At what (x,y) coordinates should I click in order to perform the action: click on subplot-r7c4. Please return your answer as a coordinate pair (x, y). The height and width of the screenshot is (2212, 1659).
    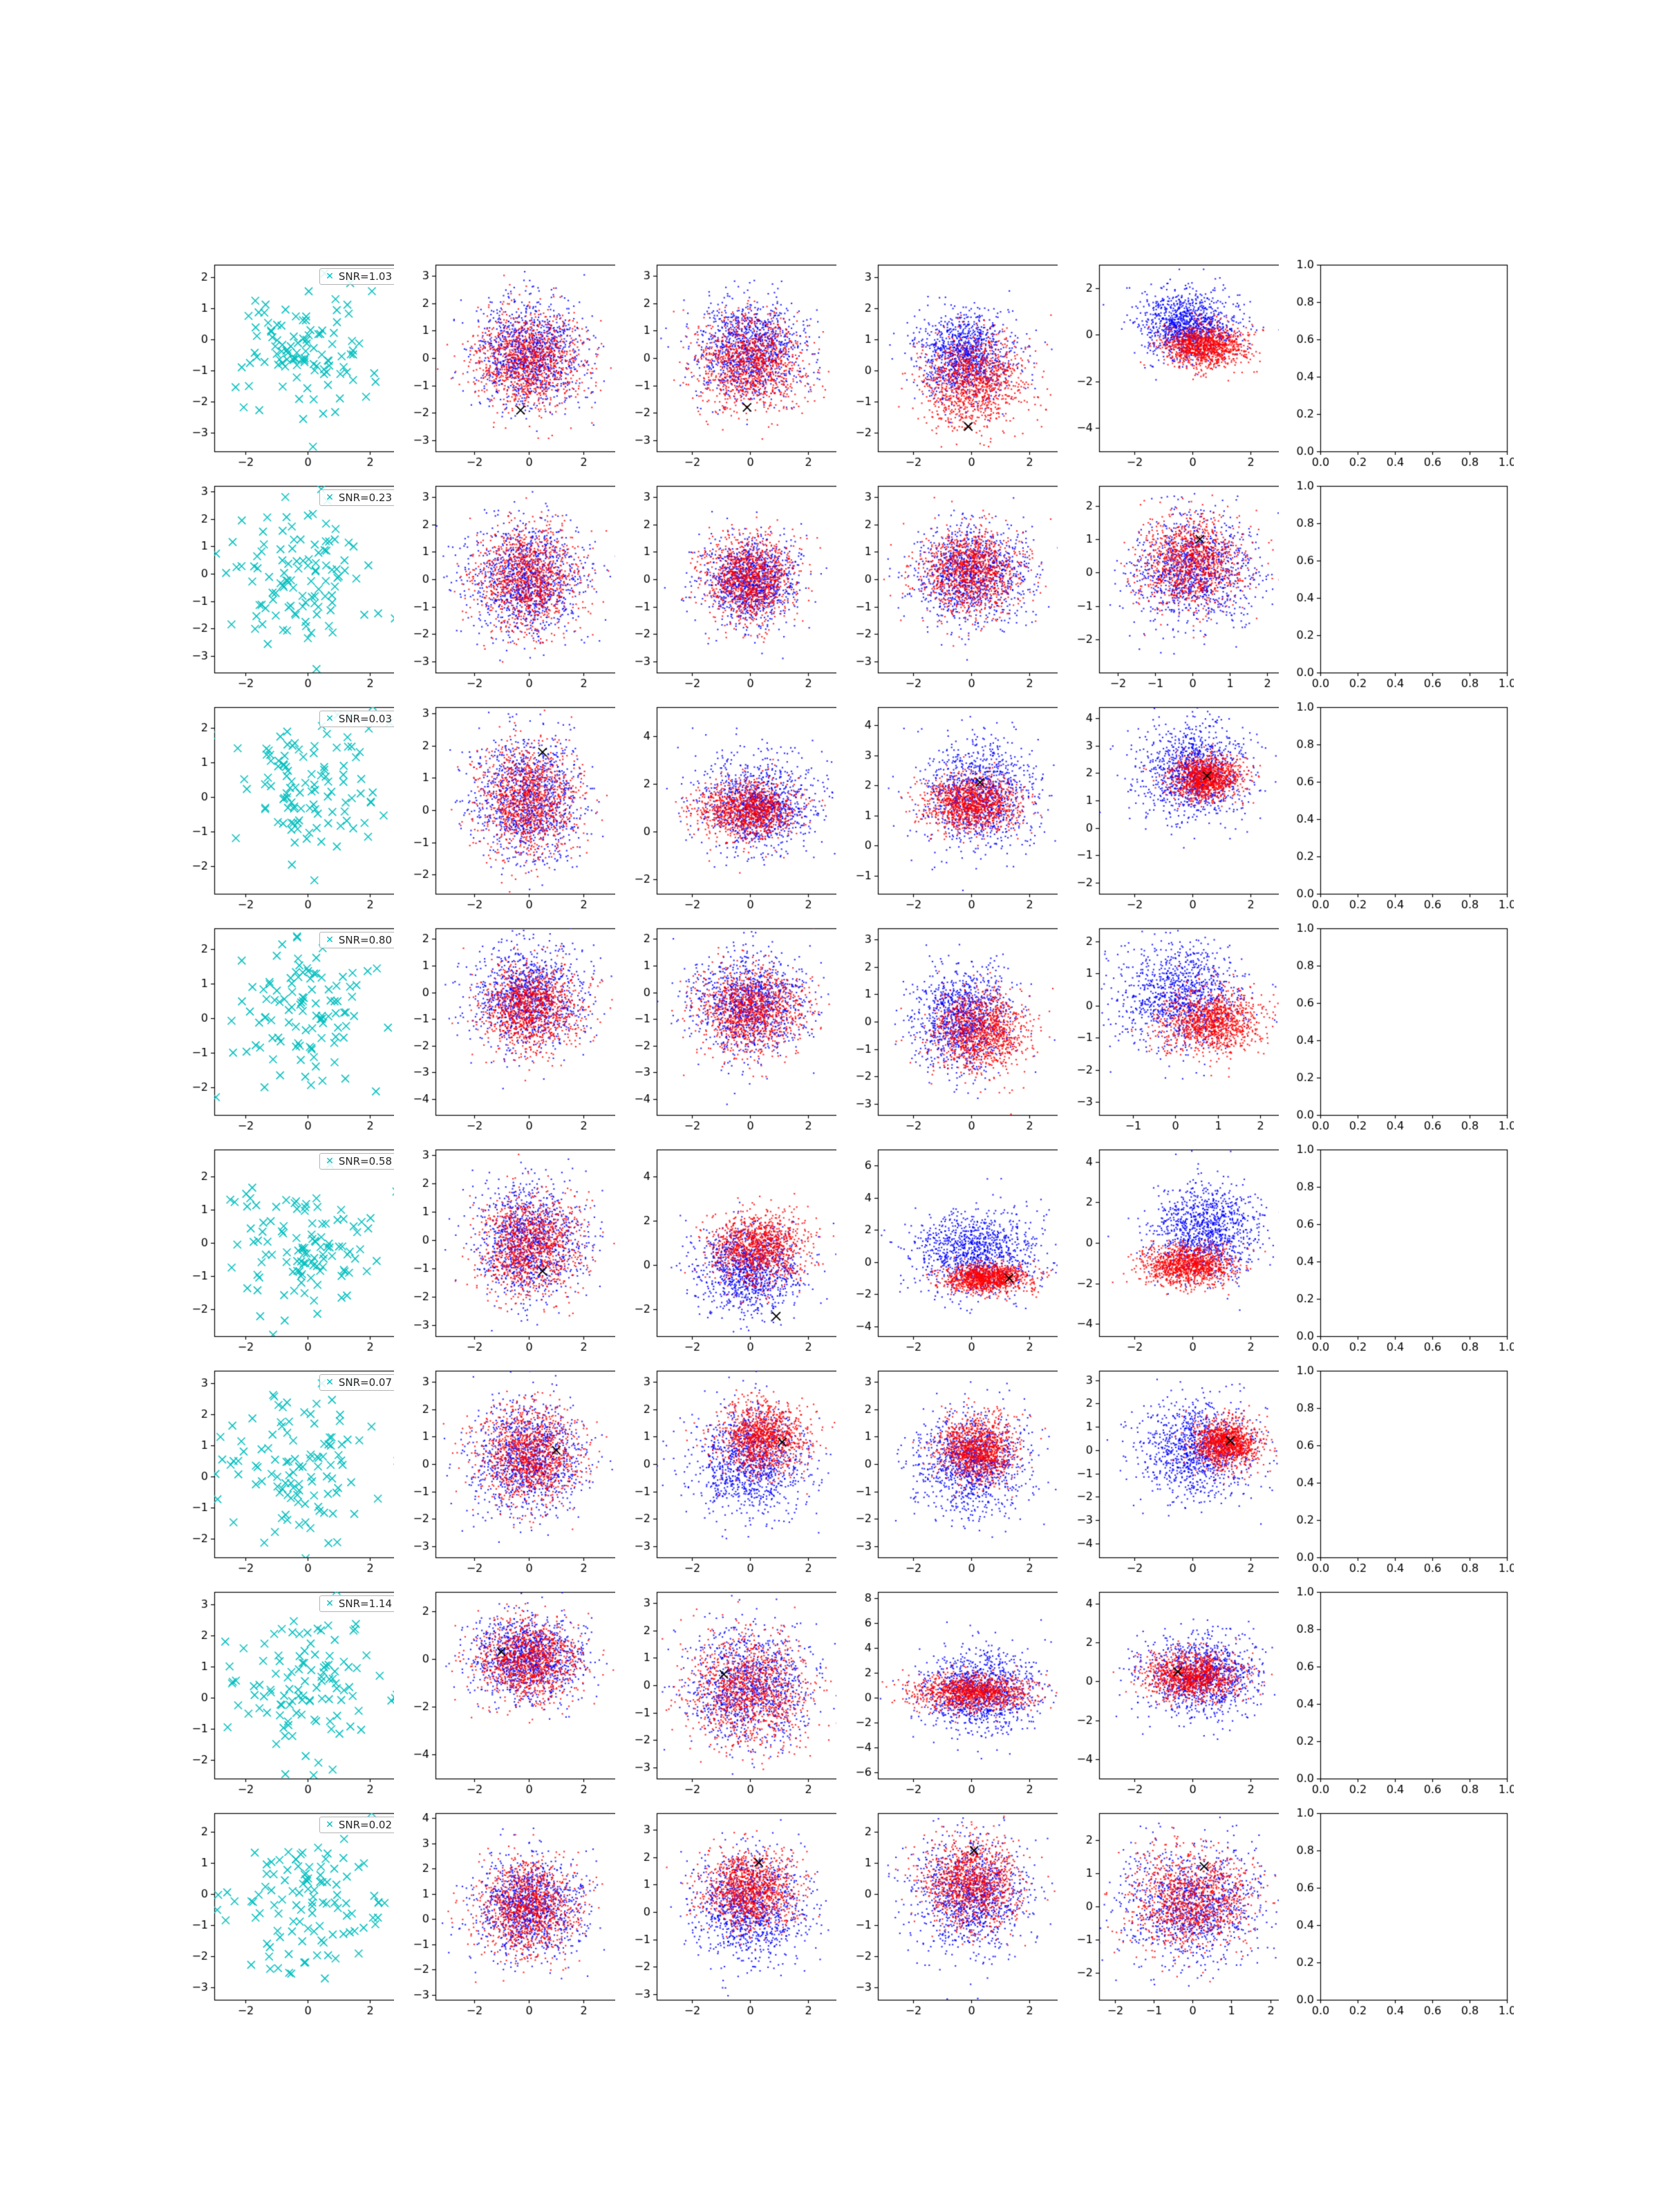
    Looking at the image, I should click on (953, 1694).